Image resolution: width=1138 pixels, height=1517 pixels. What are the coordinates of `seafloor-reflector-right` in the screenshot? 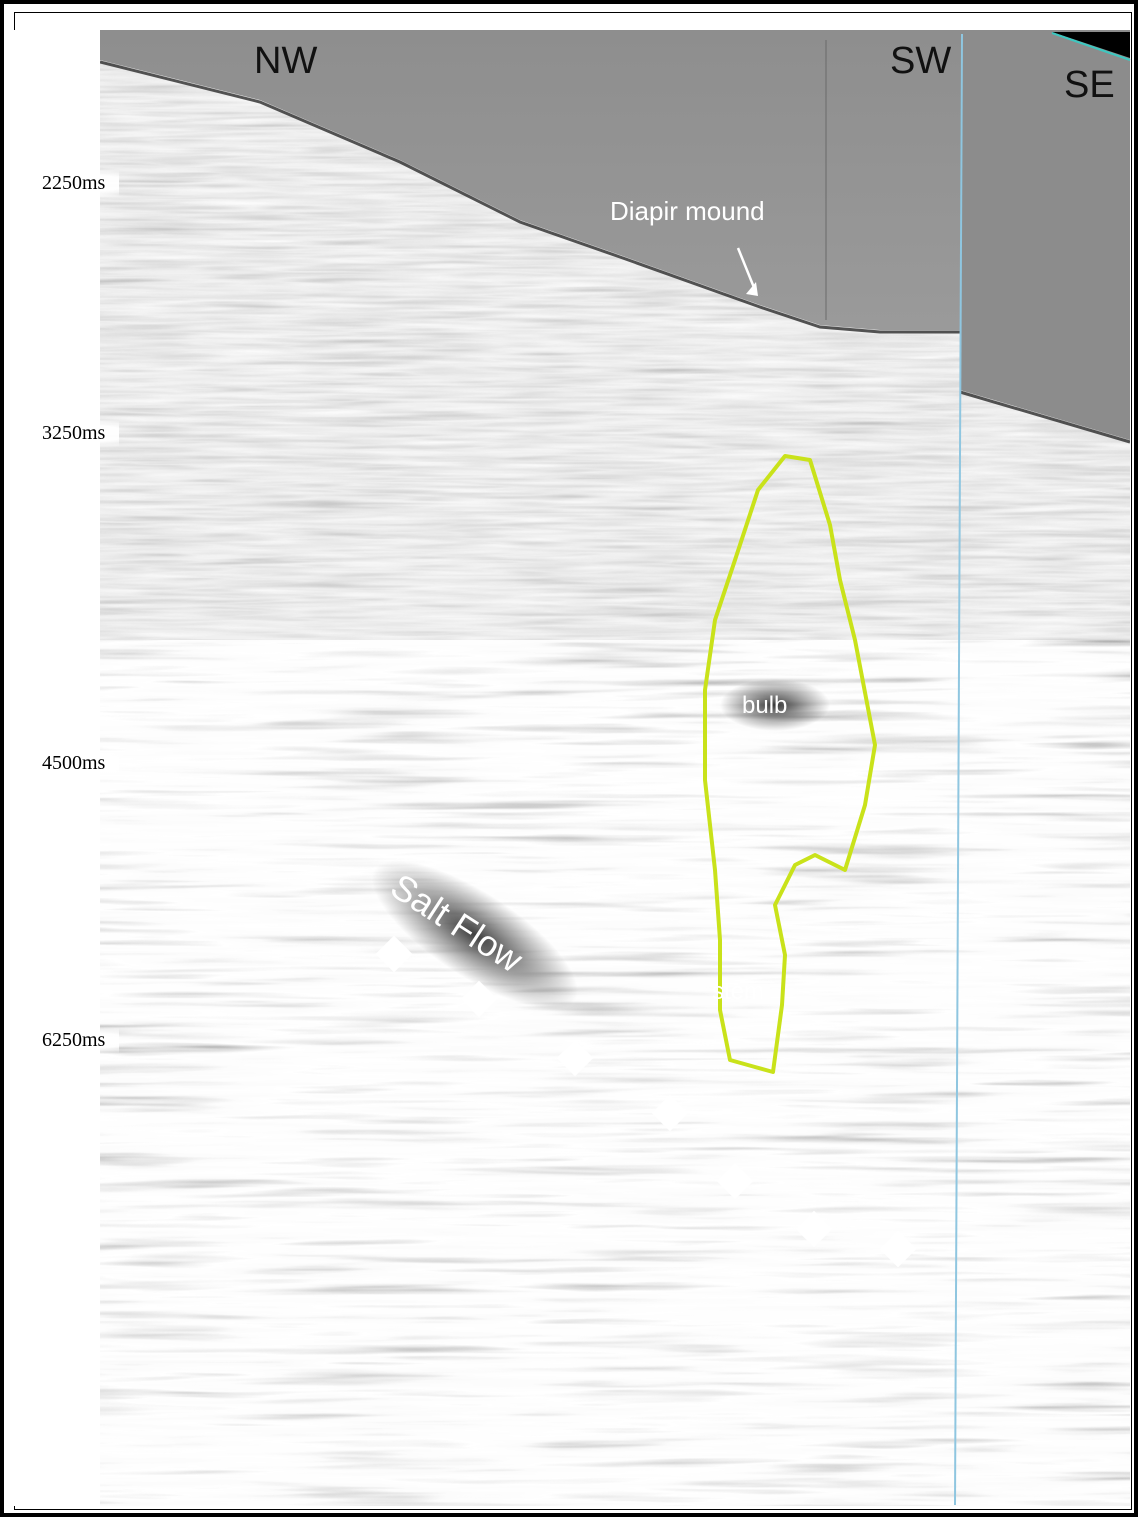 It's located at (1044, 417).